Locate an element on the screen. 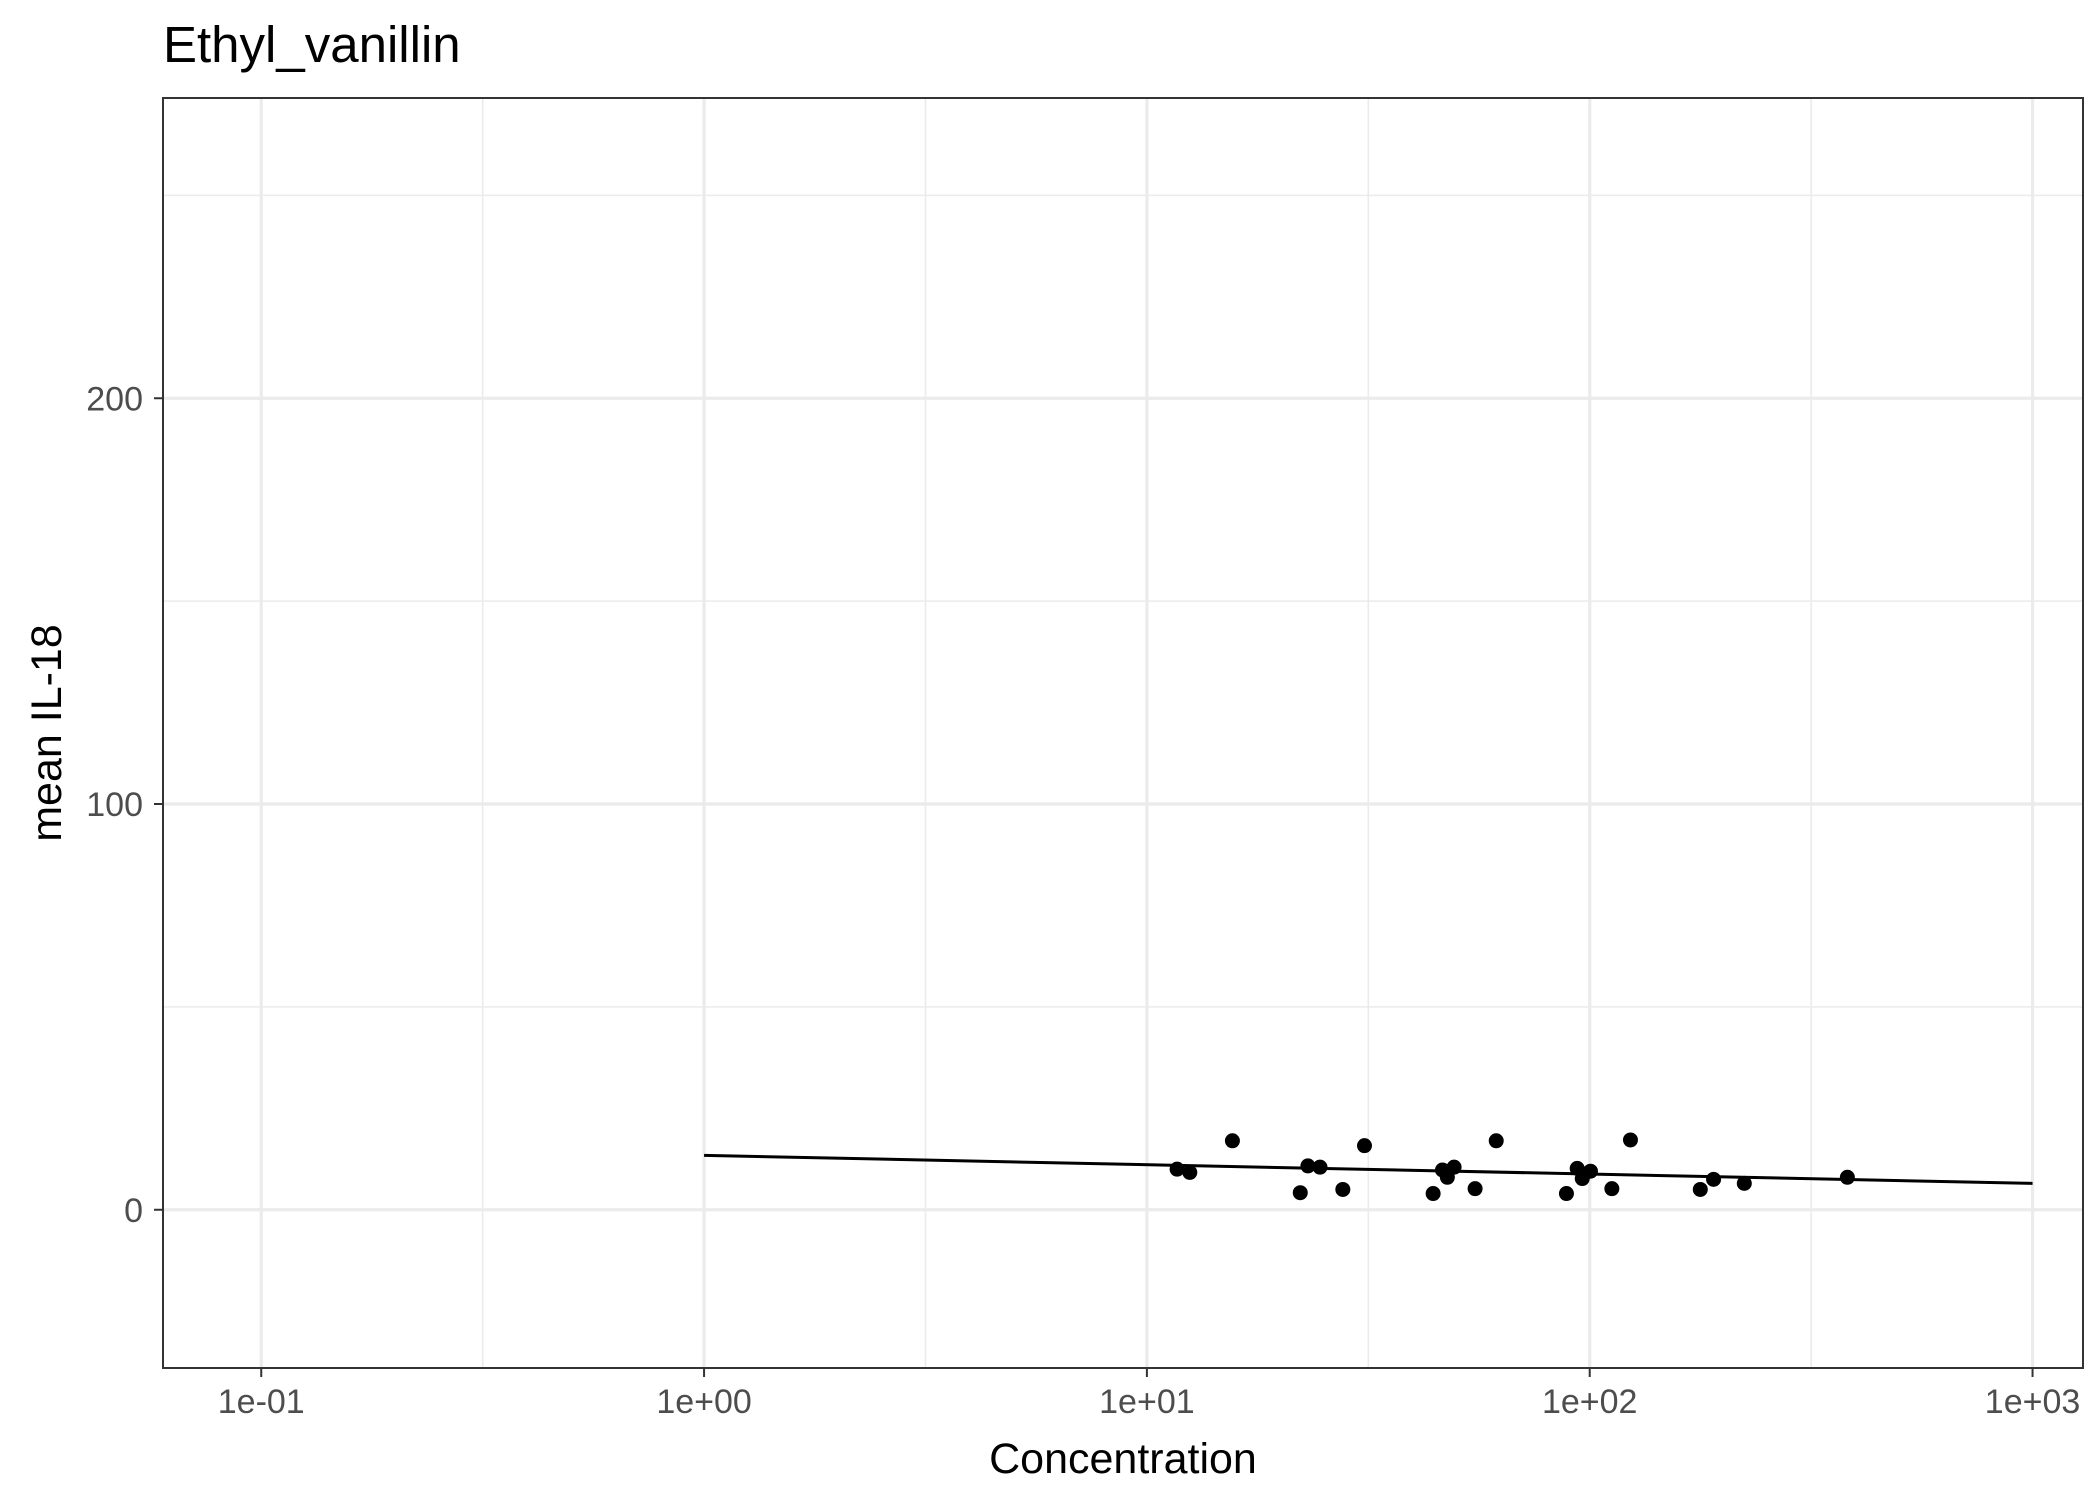 The image size is (2100, 1499). y-tick-label: 200 is located at coordinates (114, 399).